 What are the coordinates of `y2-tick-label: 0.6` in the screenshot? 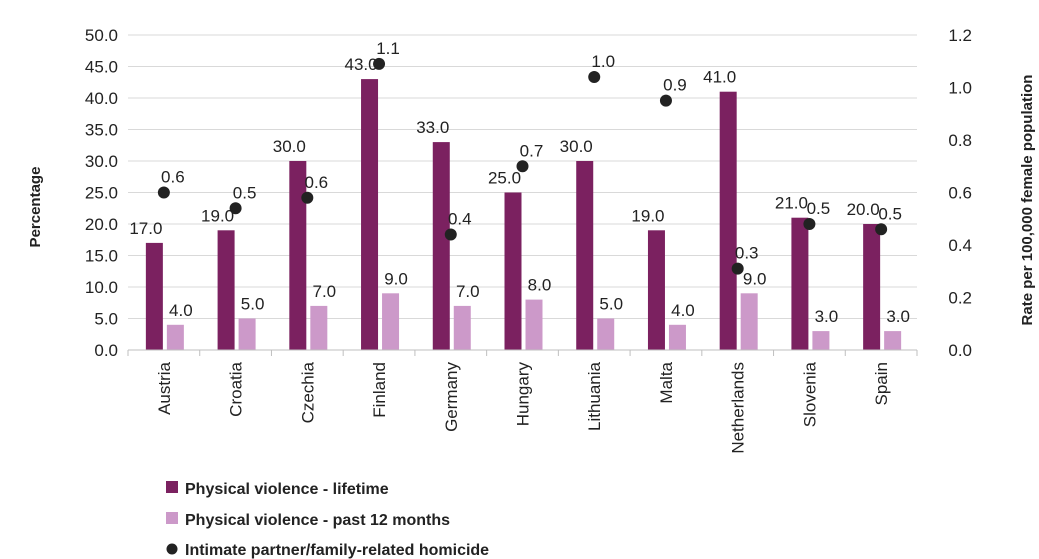 It's located at (960, 193).